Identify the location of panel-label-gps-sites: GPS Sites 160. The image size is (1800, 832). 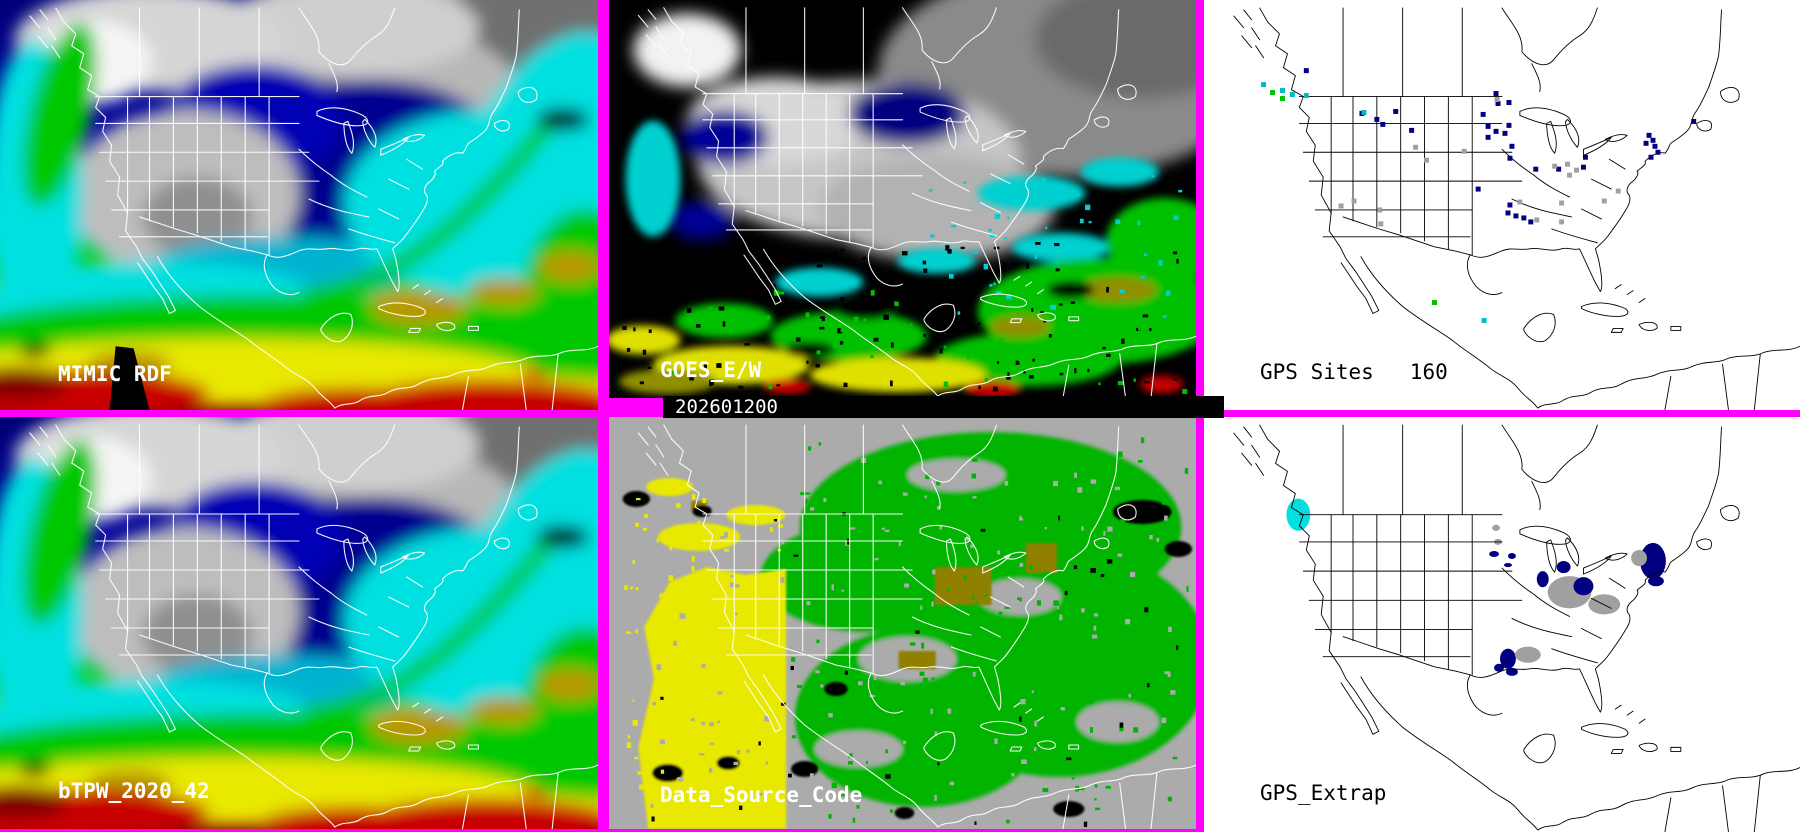
(1354, 372).